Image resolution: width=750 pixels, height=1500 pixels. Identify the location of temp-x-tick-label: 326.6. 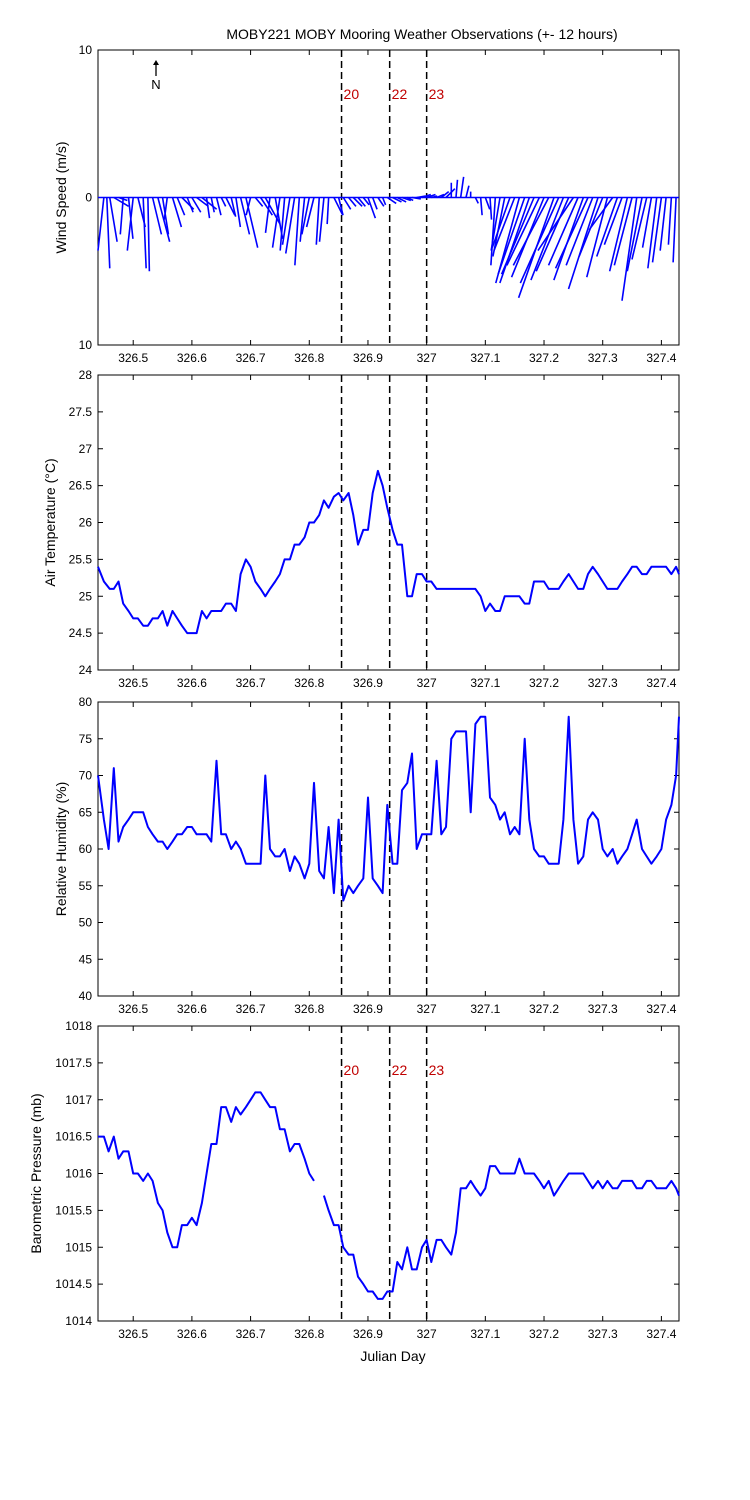
(192, 683).